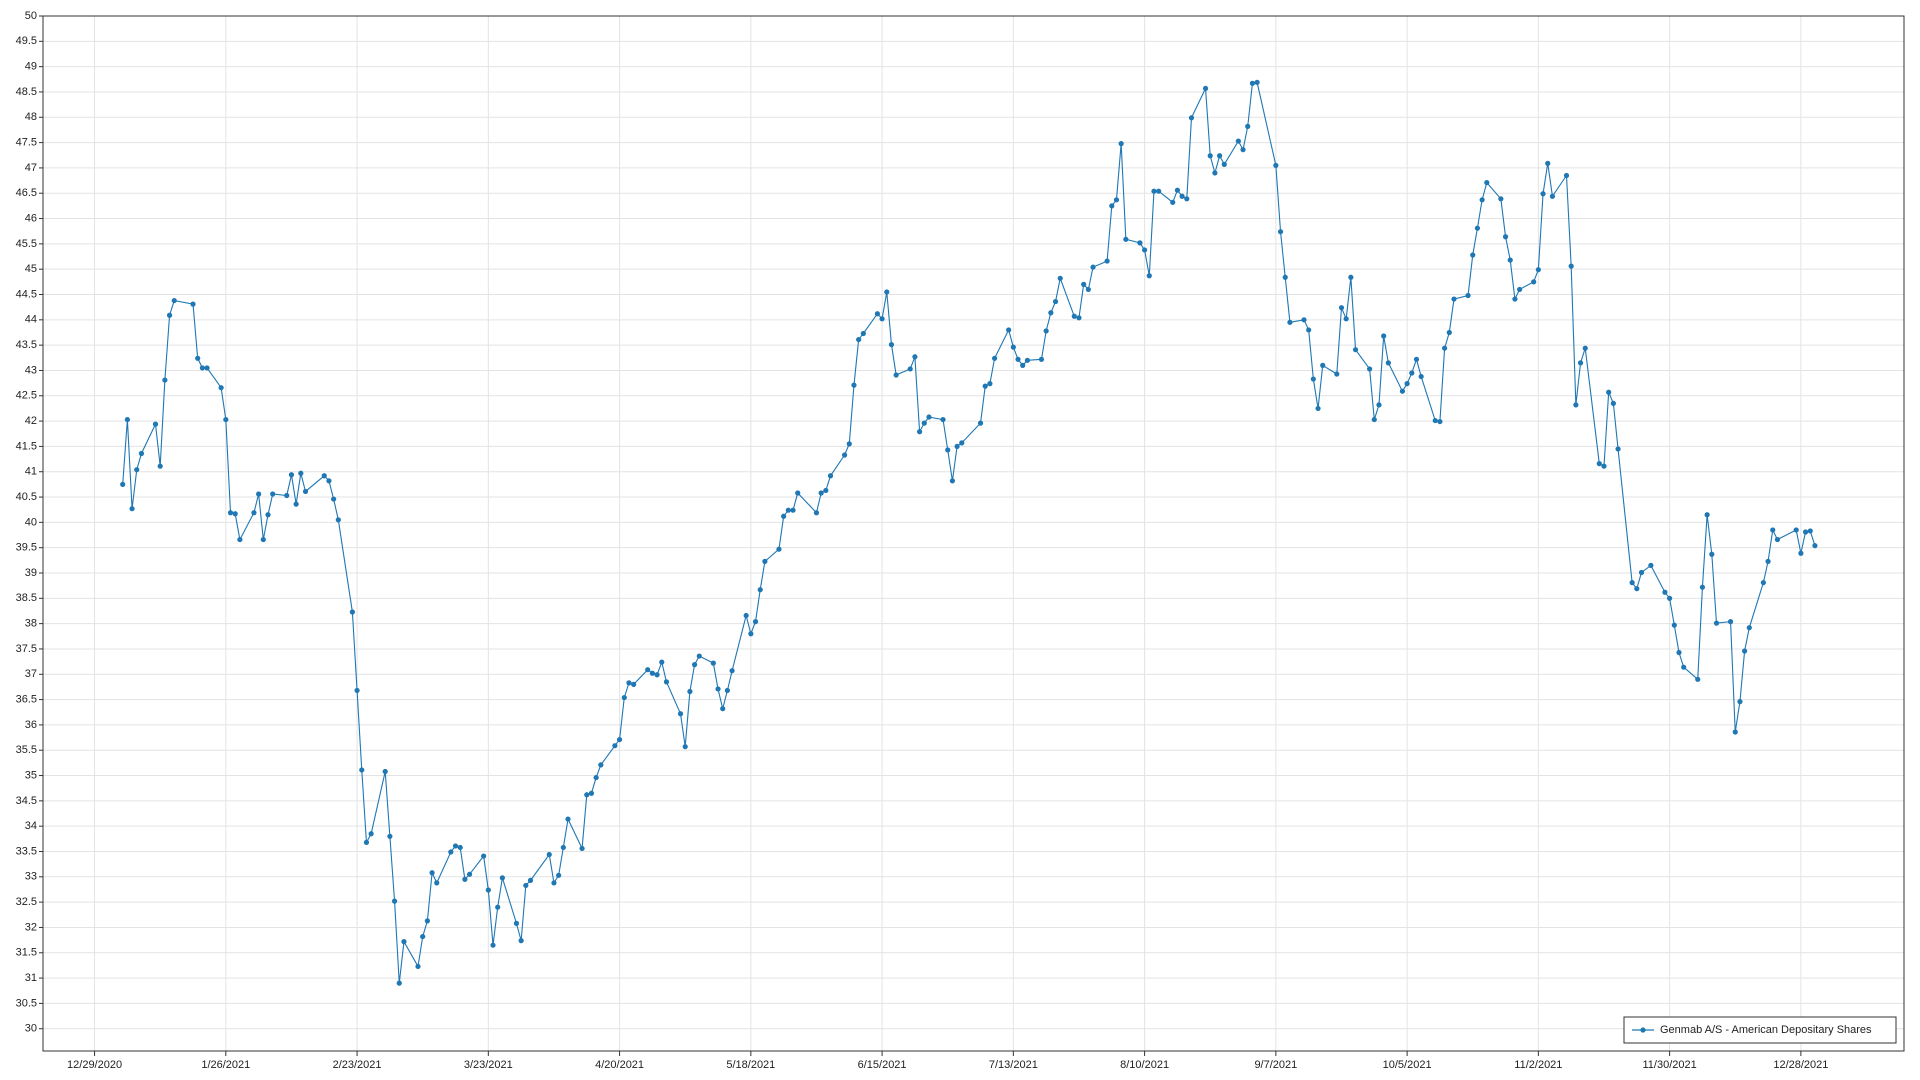 The image size is (1920, 1080). Describe the element at coordinates (31, 269) in the screenshot. I see `y-tick-label: 45` at that location.